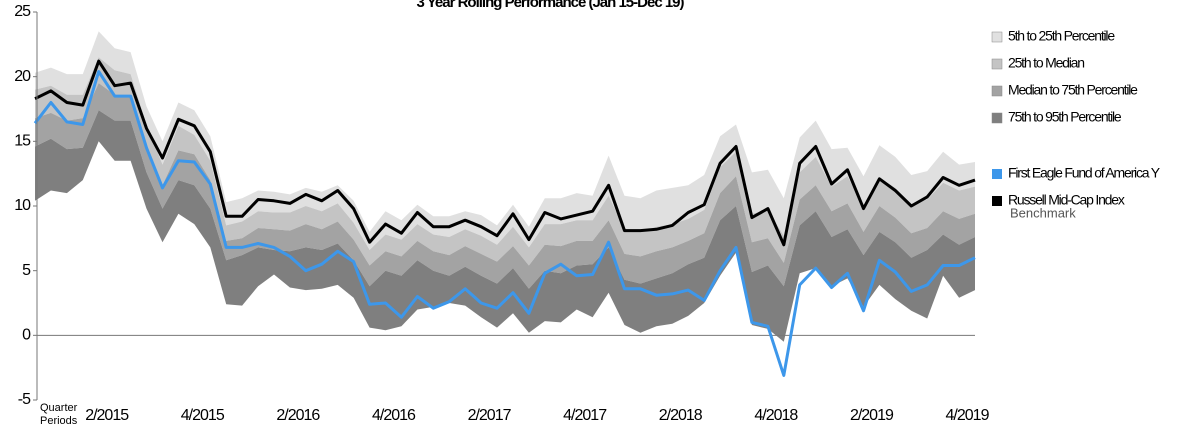 The image size is (1202, 427). What do you see at coordinates (1061, 36) in the screenshot?
I see `legend-label: 5th to 25th Percentile` at bounding box center [1061, 36].